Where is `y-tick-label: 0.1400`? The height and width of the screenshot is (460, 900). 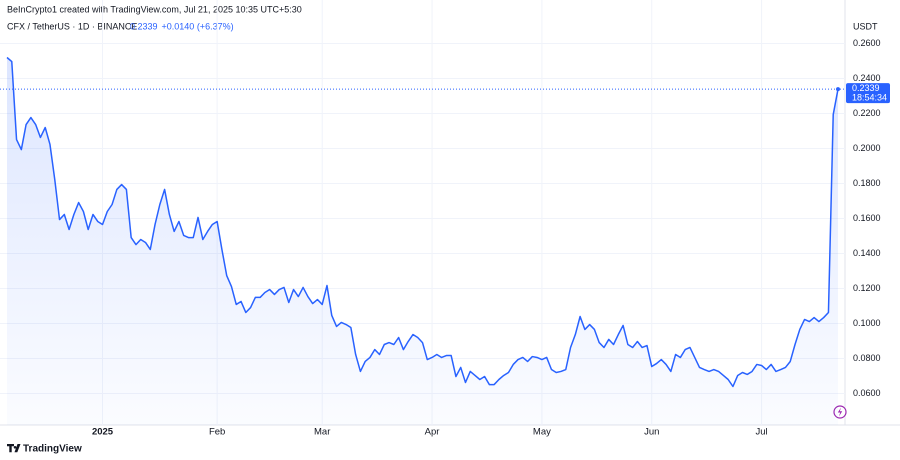
y-tick-label: 0.1400 is located at coordinates (867, 253).